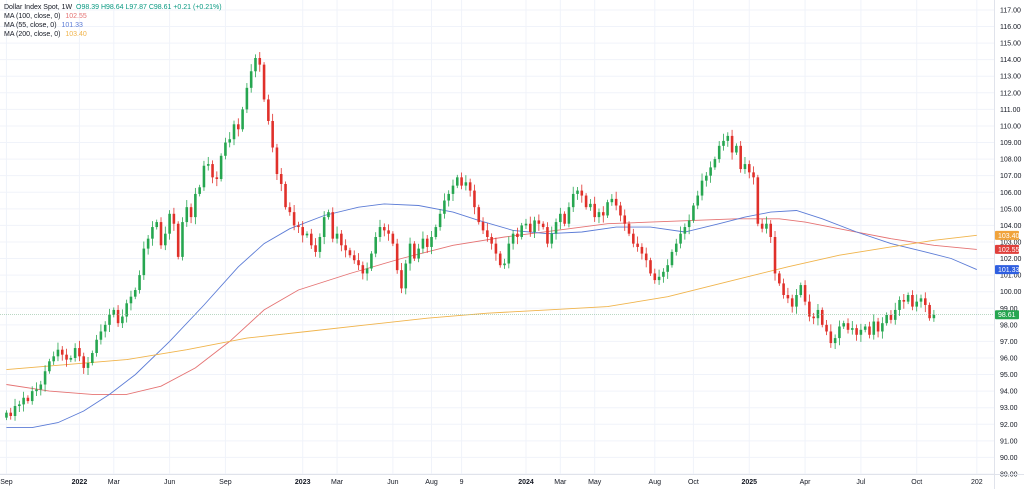  I want to click on ma-label: MA (200, close, 0), so click(32, 34).